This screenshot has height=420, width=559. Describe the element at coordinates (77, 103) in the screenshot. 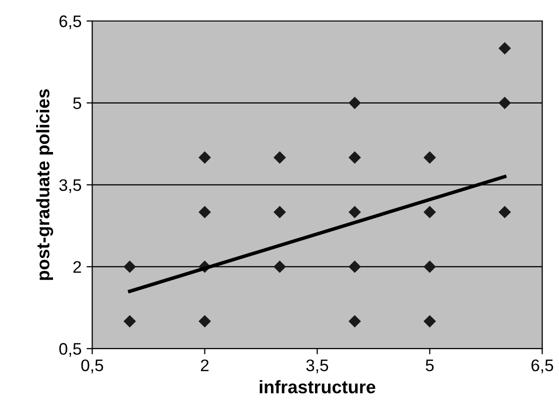

I see `y-tick-label: 5` at that location.